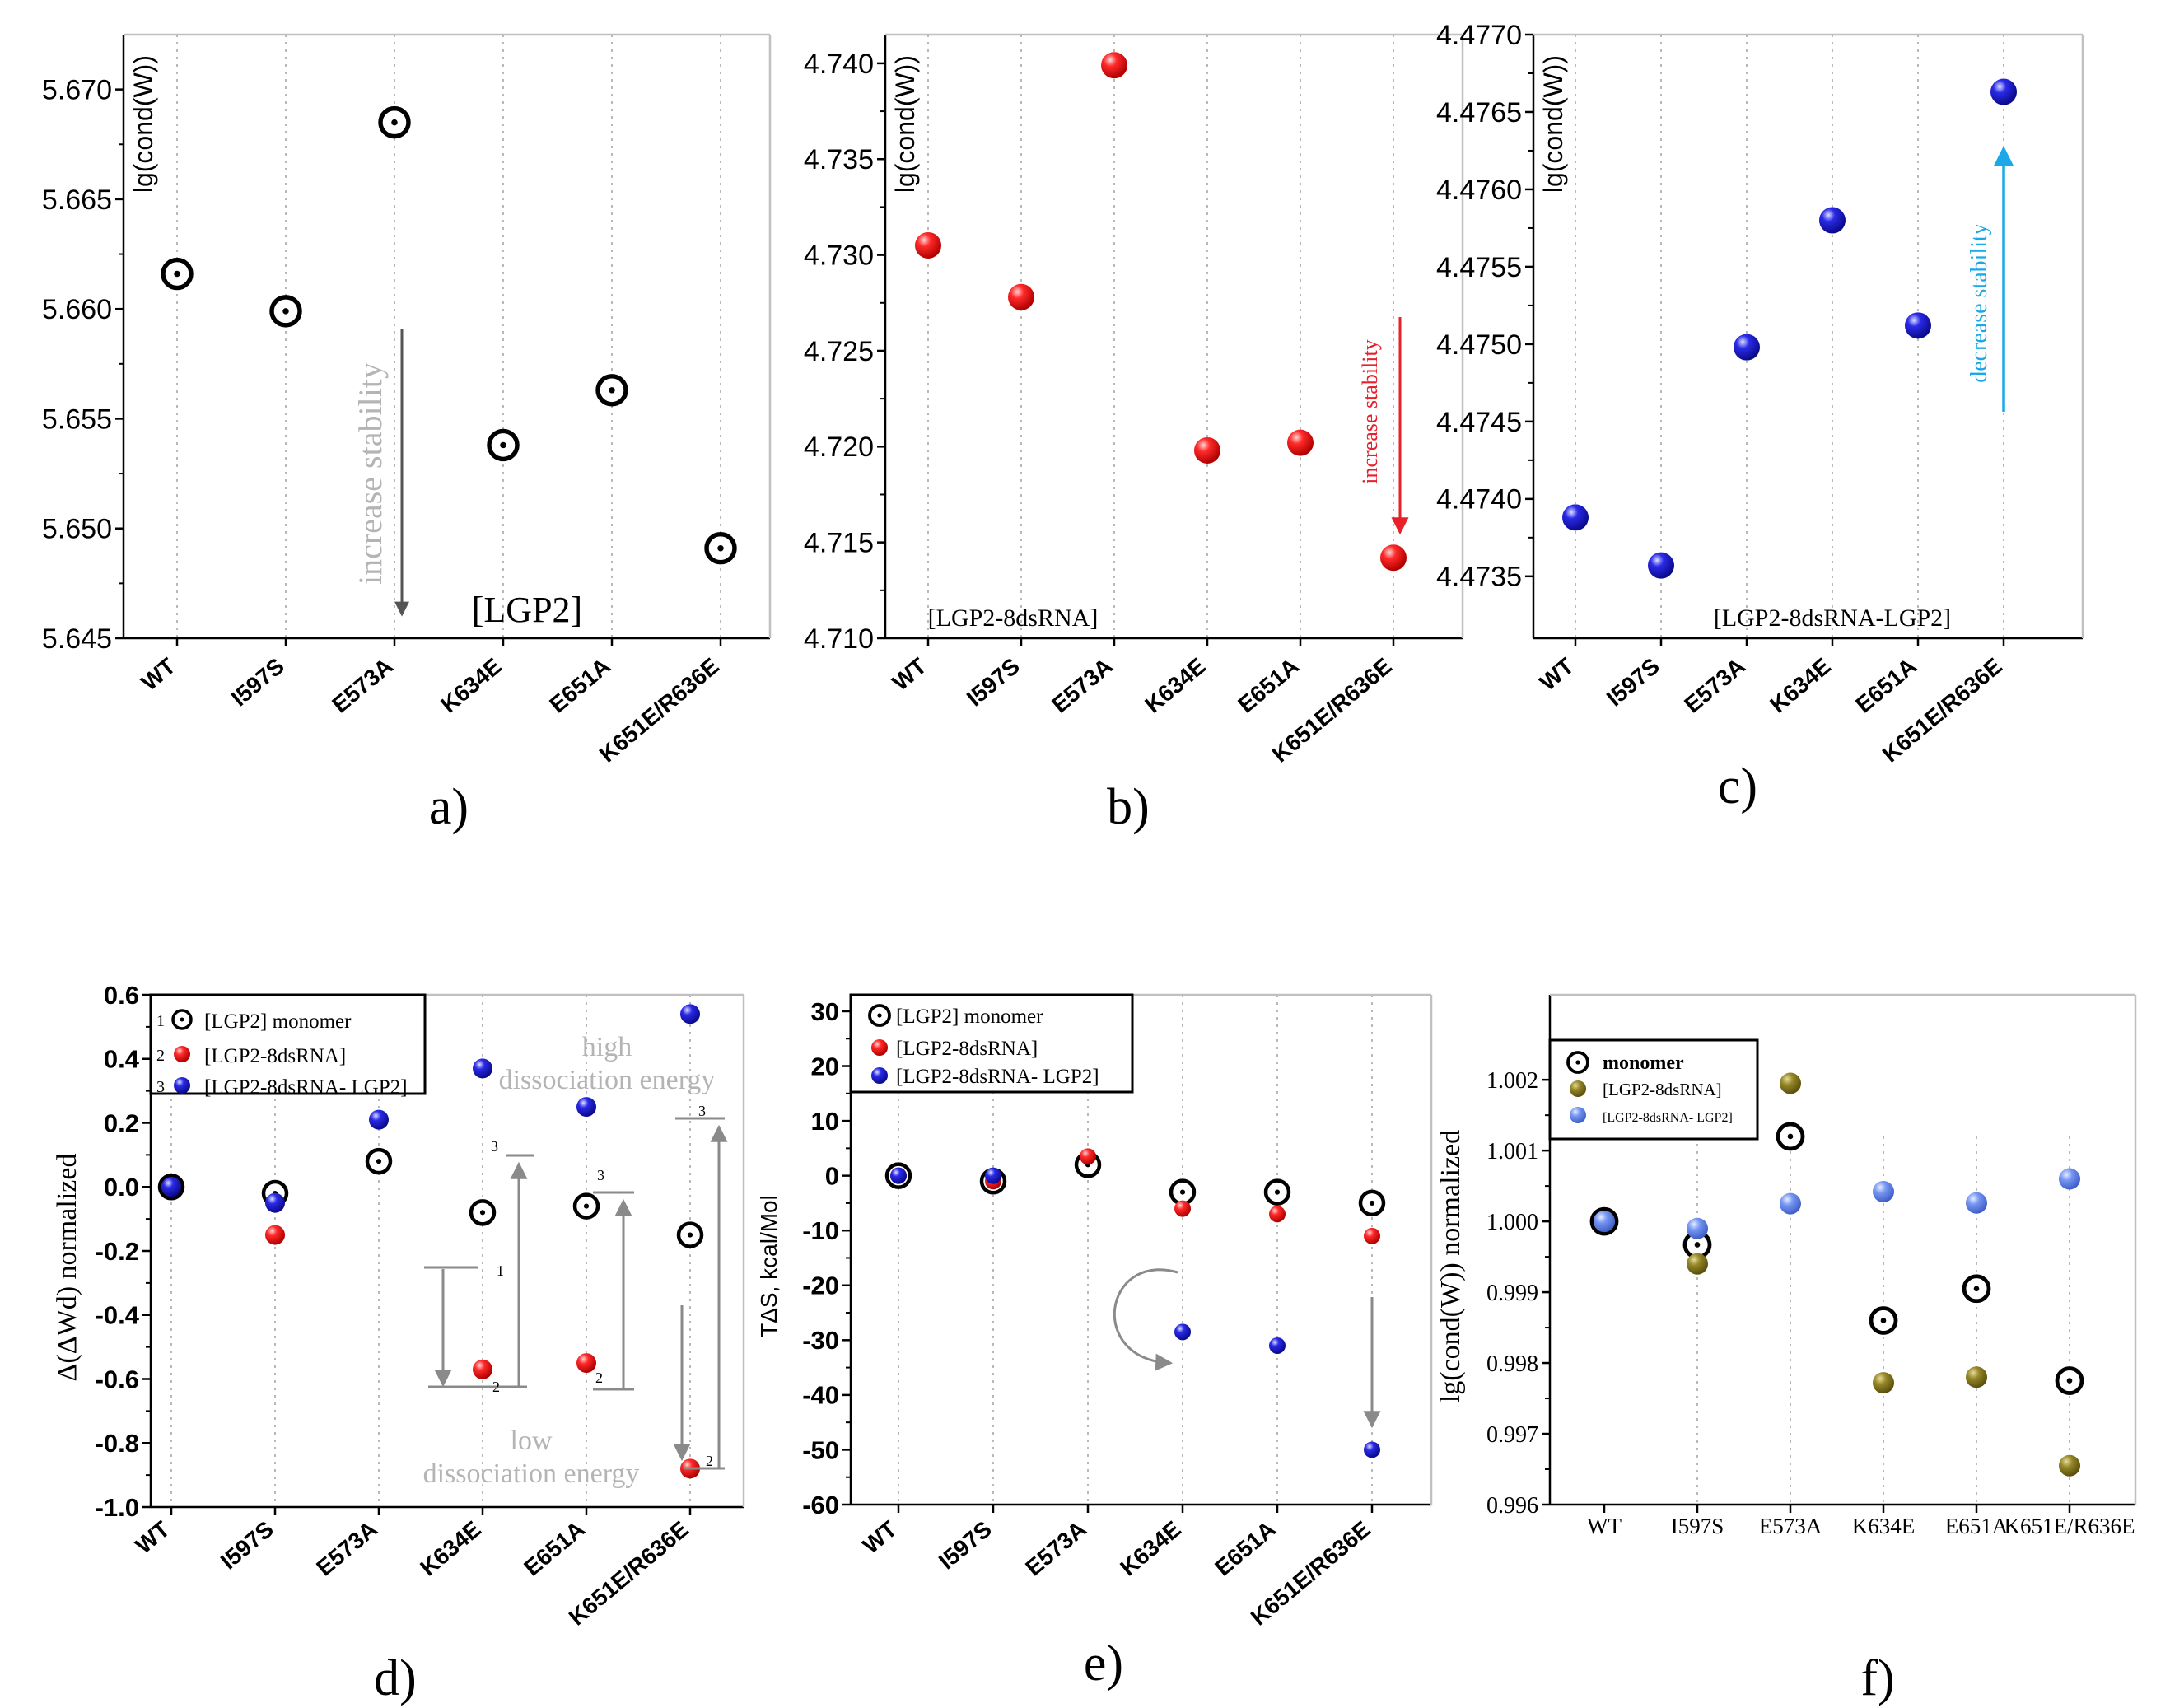  Describe the element at coordinates (117, 1251) in the screenshot. I see `y-tick-label: -0.2` at that location.